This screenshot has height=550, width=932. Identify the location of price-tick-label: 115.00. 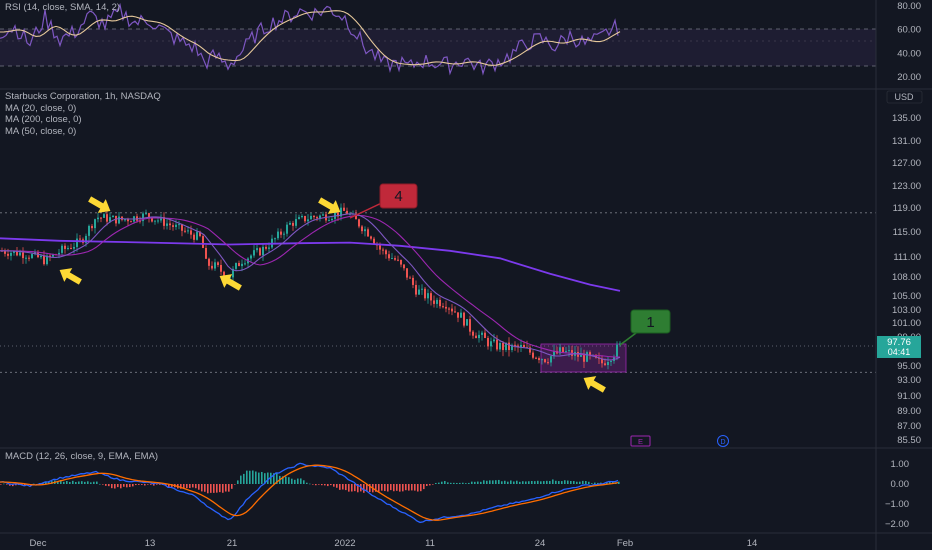
(907, 232).